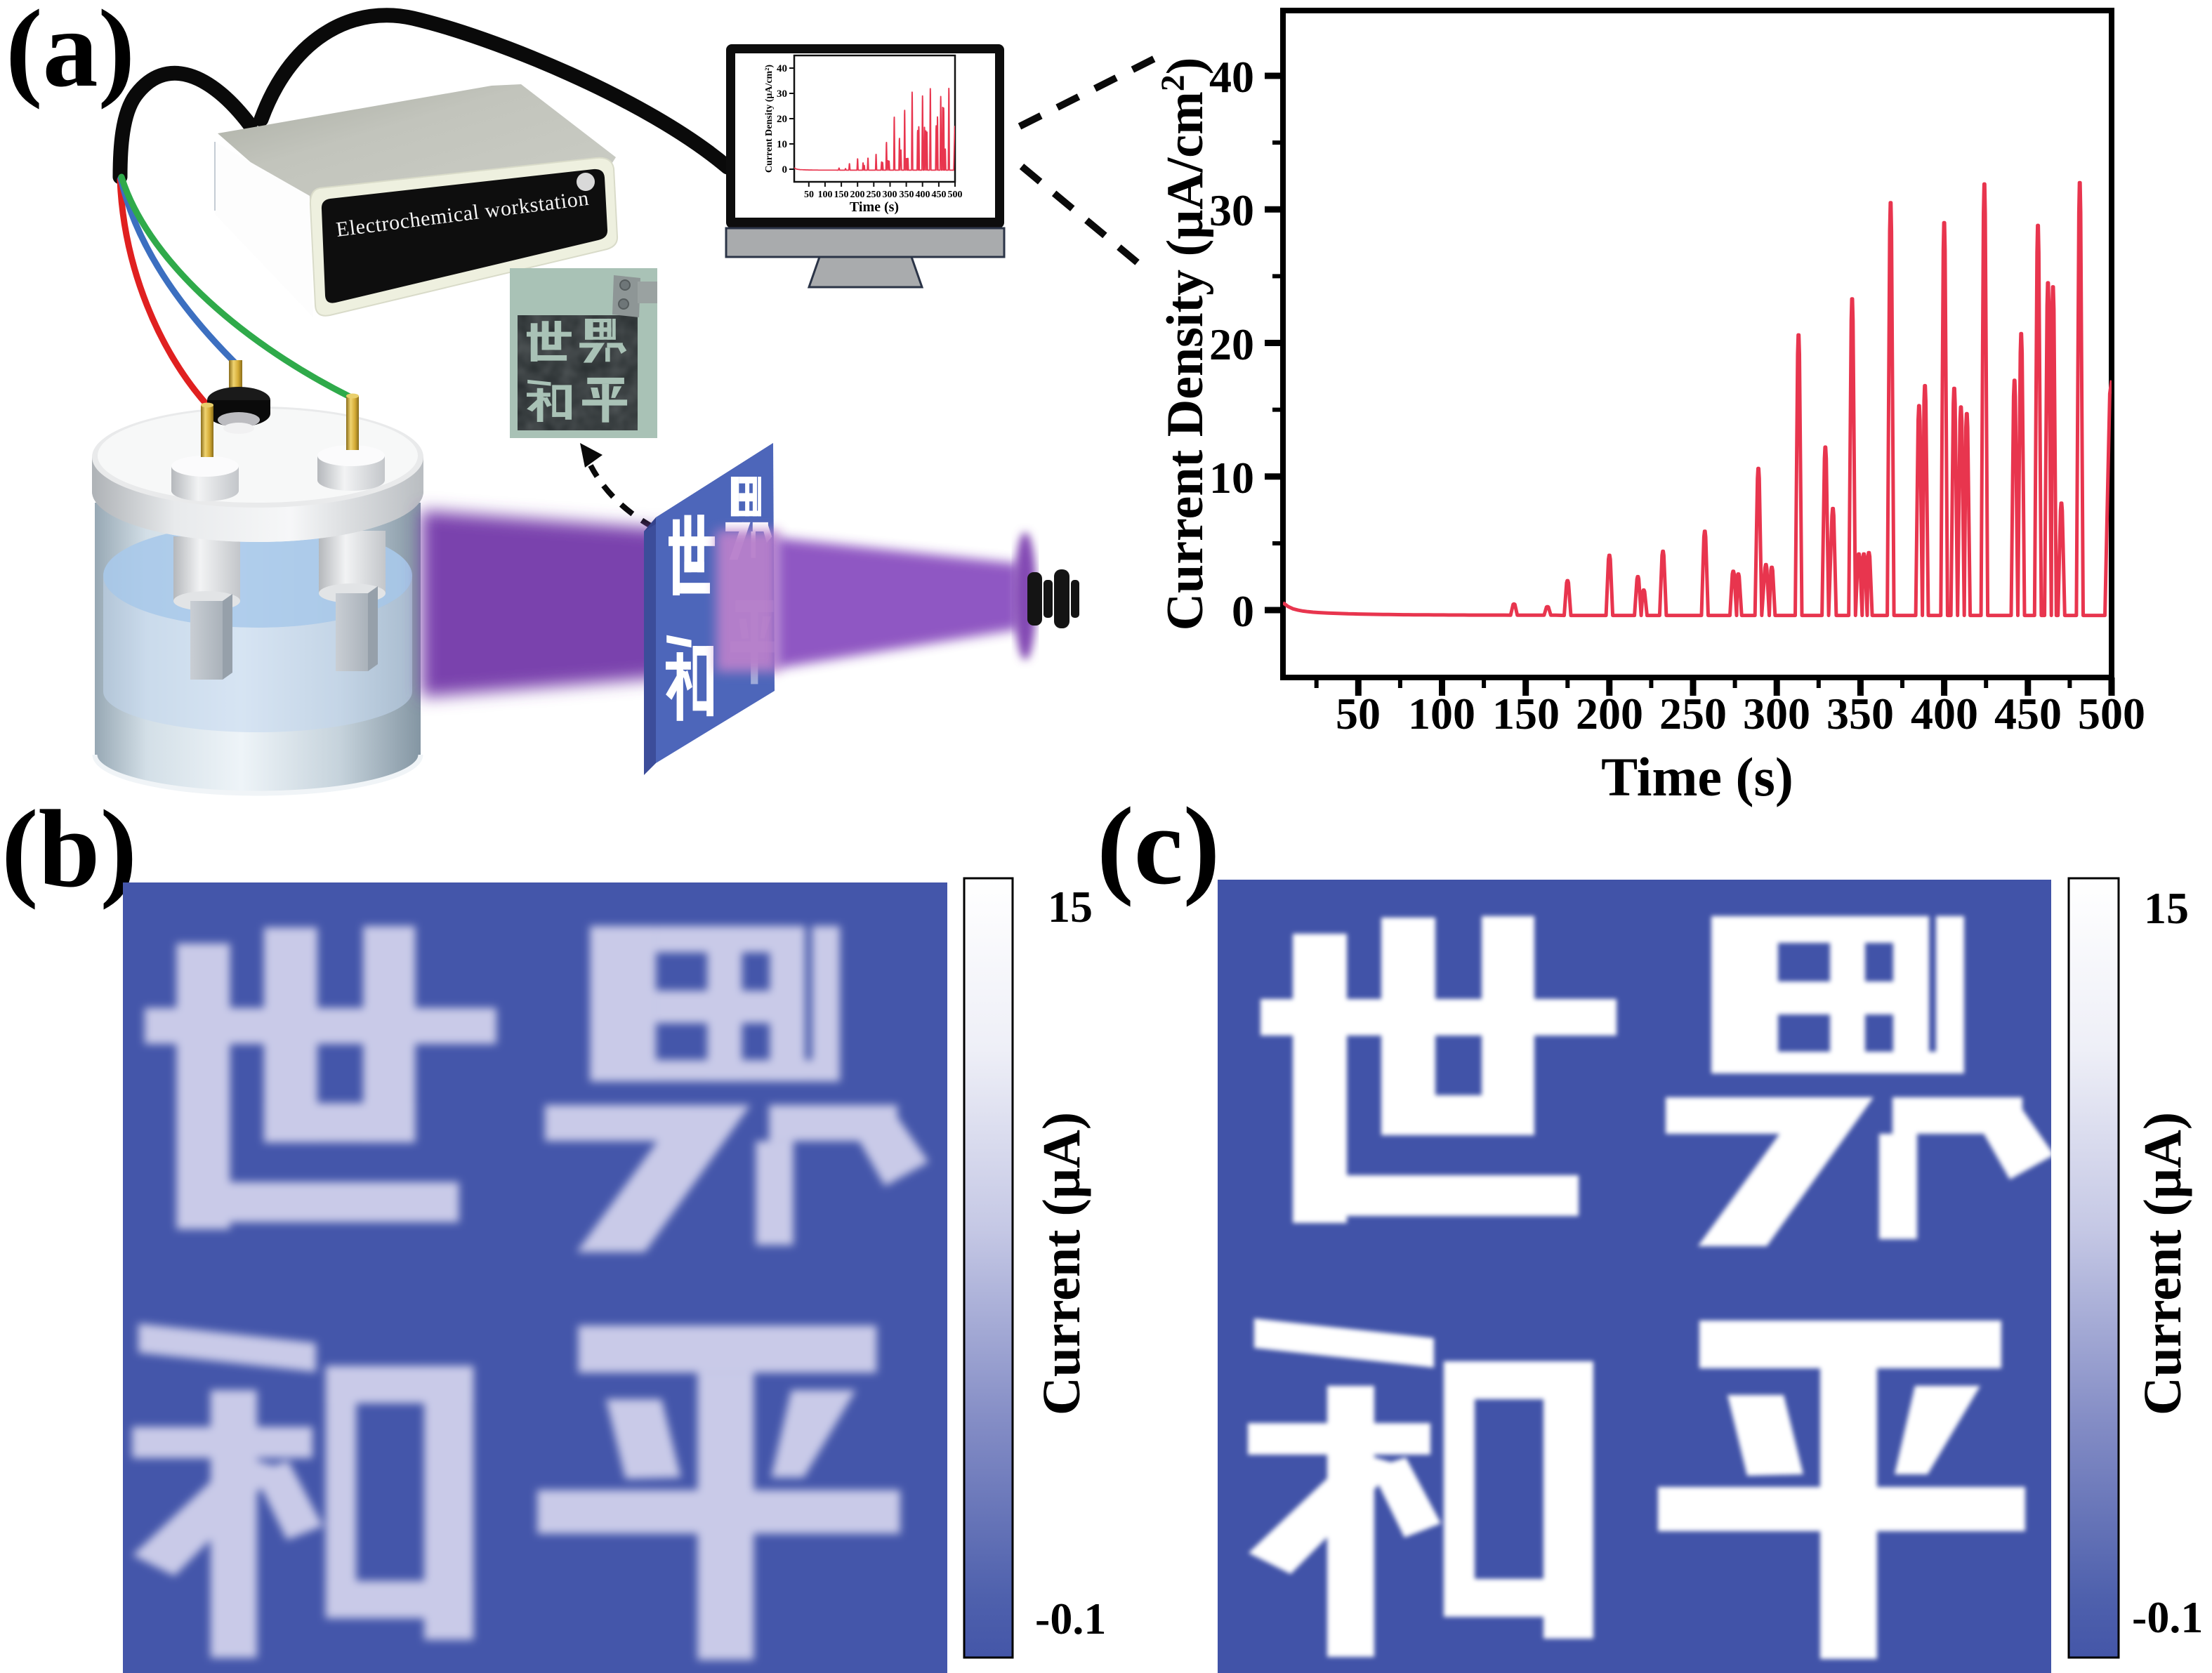 This screenshot has height=1673, width=2212. I want to click on svg-text: (b), so click(69, 849).